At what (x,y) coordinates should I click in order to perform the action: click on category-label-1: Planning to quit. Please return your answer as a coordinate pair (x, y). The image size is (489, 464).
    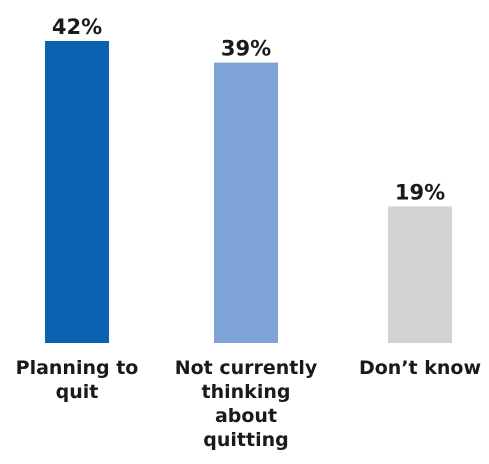
    Looking at the image, I should click on (77, 380).